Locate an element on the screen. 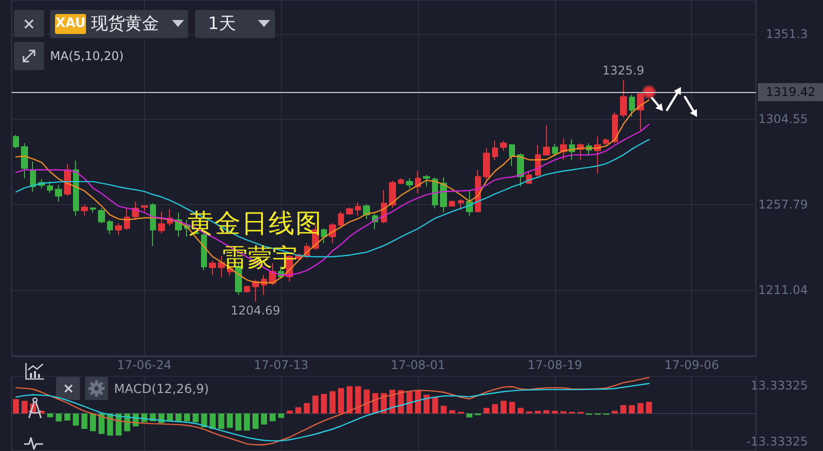 This screenshot has height=451, width=823. annotation: MA(5,10,20) is located at coordinates (87, 56).